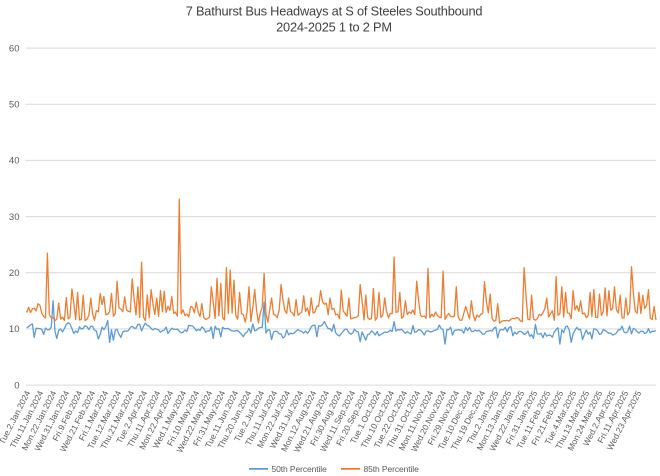  What do you see at coordinates (14, 273) in the screenshot?
I see `svg-text: 20` at bounding box center [14, 273].